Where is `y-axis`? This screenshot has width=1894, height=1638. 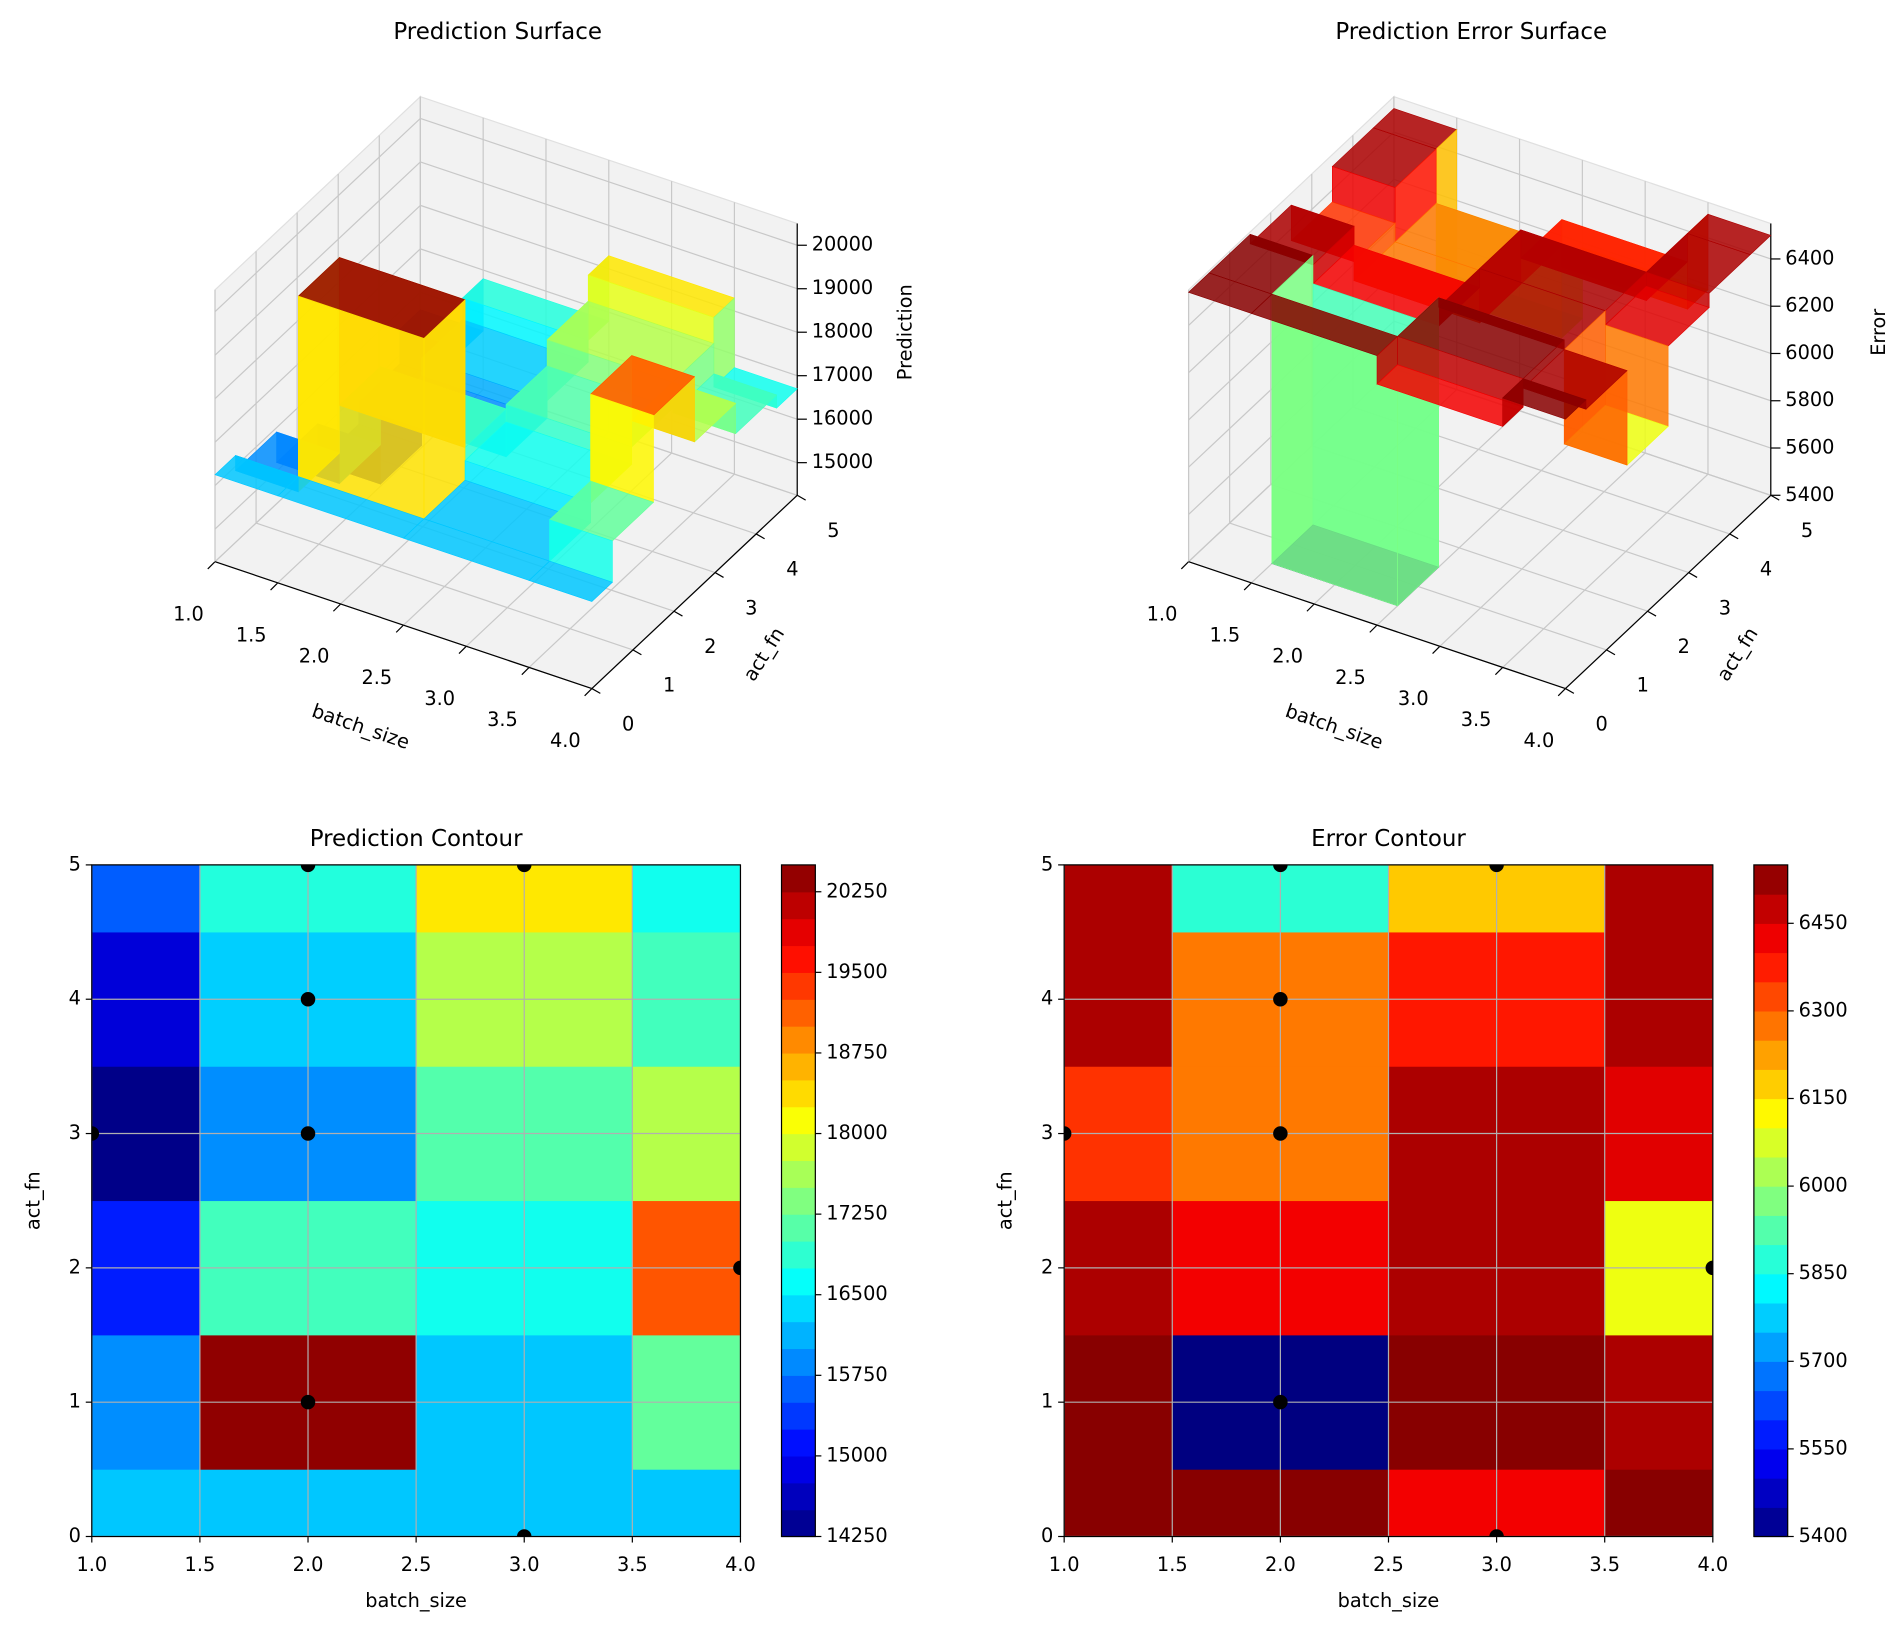
y-axis is located at coordinates (694, 591).